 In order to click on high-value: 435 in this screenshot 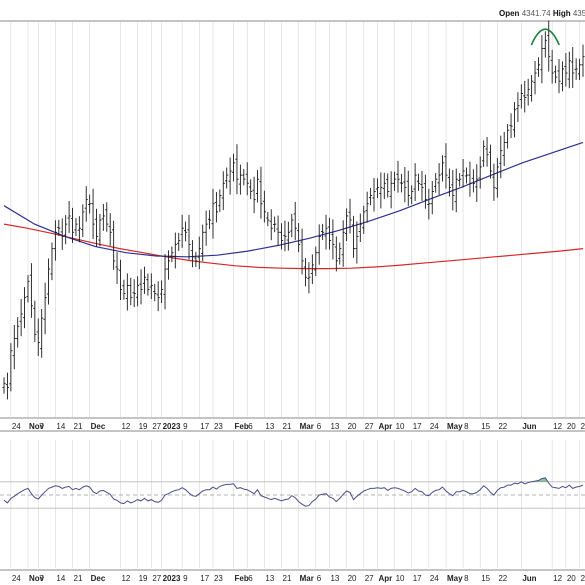, I will do `click(578, 13)`.